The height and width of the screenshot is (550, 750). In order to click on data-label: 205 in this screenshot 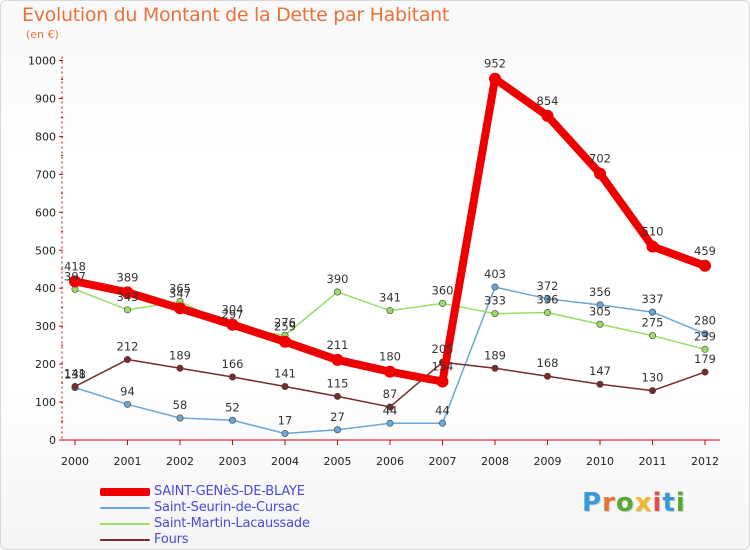, I will do `click(443, 349)`.